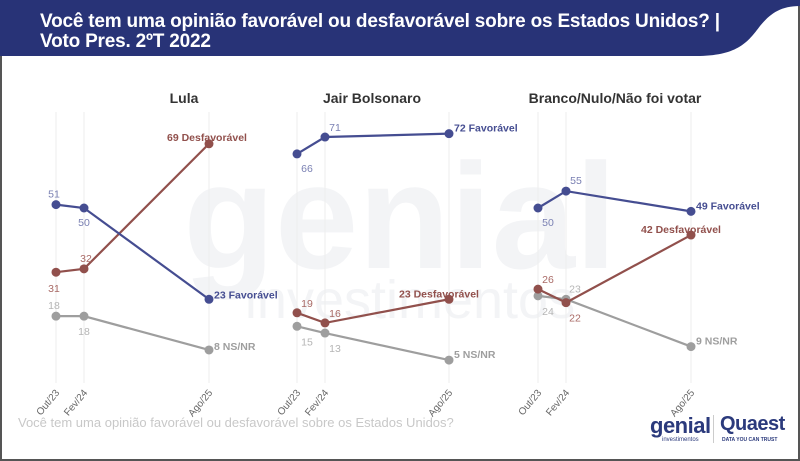 This screenshot has width=800, height=461. Describe the element at coordinates (54, 195) in the screenshot. I see `data-label: 51` at that location.